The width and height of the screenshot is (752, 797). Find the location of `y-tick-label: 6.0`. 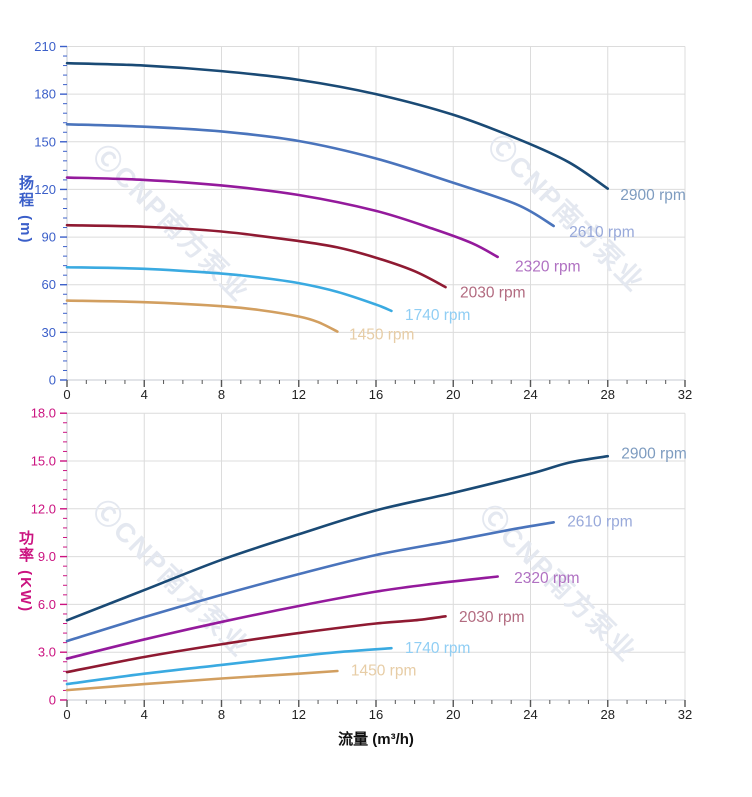

y-tick-label: 6.0 is located at coordinates (47, 604).